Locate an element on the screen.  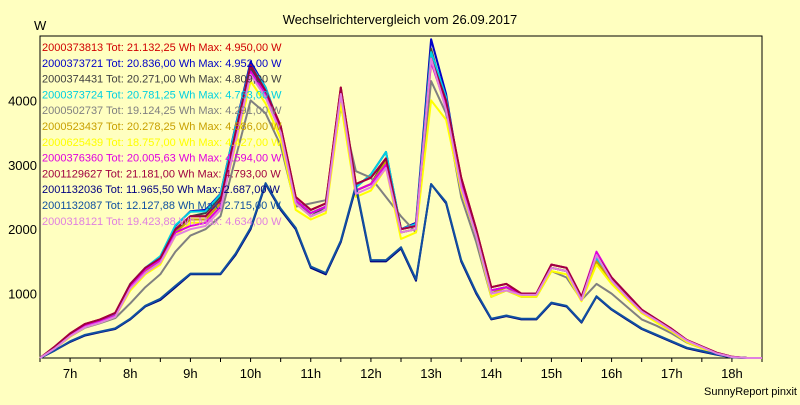
x-tick-label: 14h is located at coordinates (491, 373).